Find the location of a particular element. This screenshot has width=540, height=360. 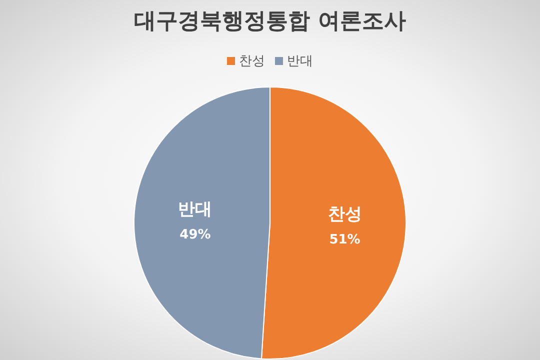

data-label: 51% is located at coordinates (344, 240).